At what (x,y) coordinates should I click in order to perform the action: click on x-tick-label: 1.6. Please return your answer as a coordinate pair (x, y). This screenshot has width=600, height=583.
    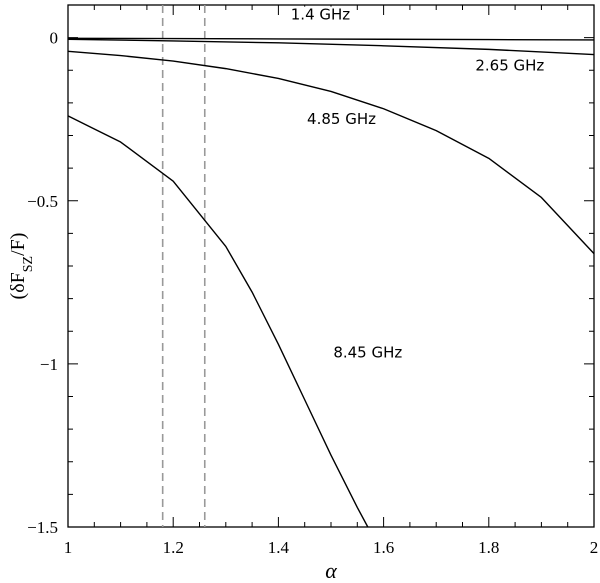
    Looking at the image, I should click on (383, 547).